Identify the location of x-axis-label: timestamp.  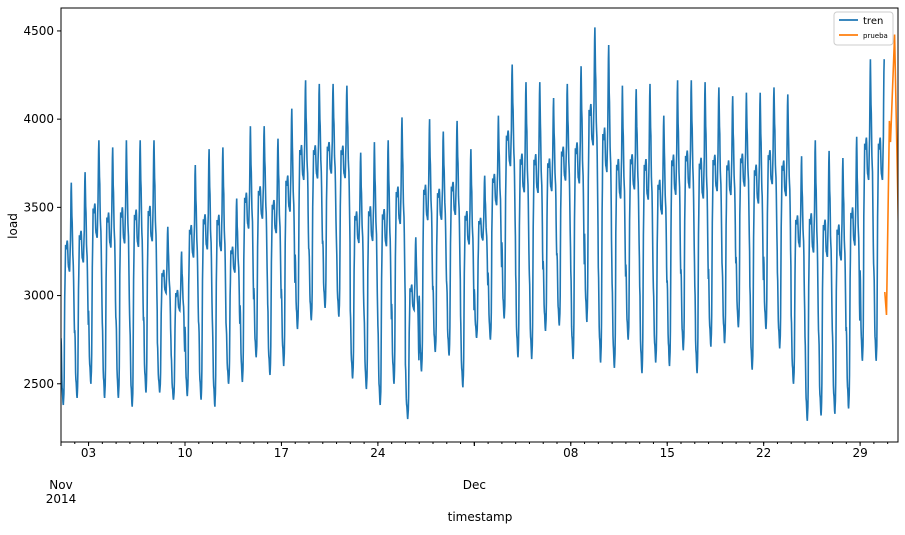
(480, 517).